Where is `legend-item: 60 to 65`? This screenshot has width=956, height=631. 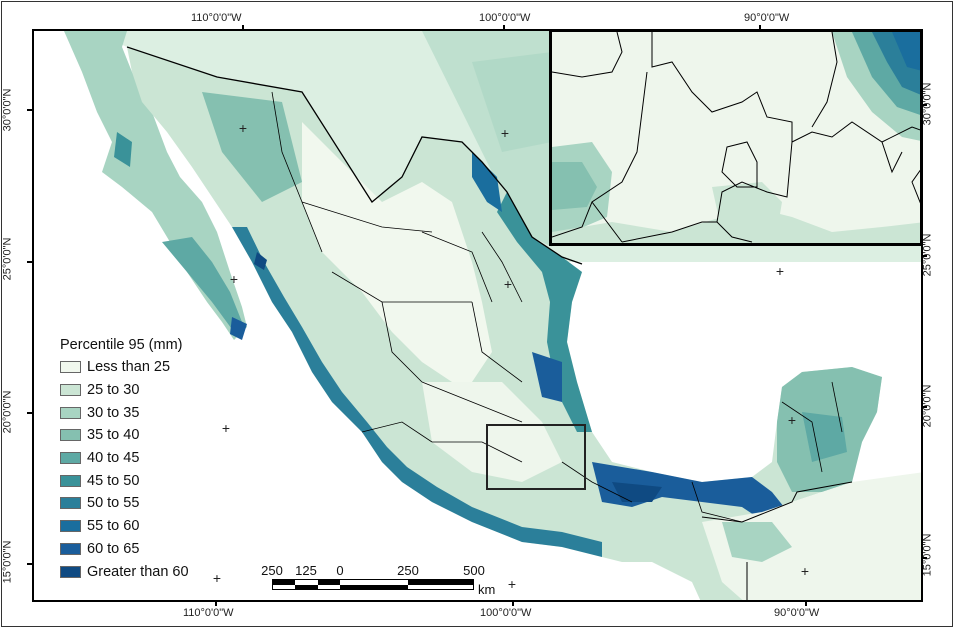
legend-item: 60 to 65 is located at coordinates (124, 549).